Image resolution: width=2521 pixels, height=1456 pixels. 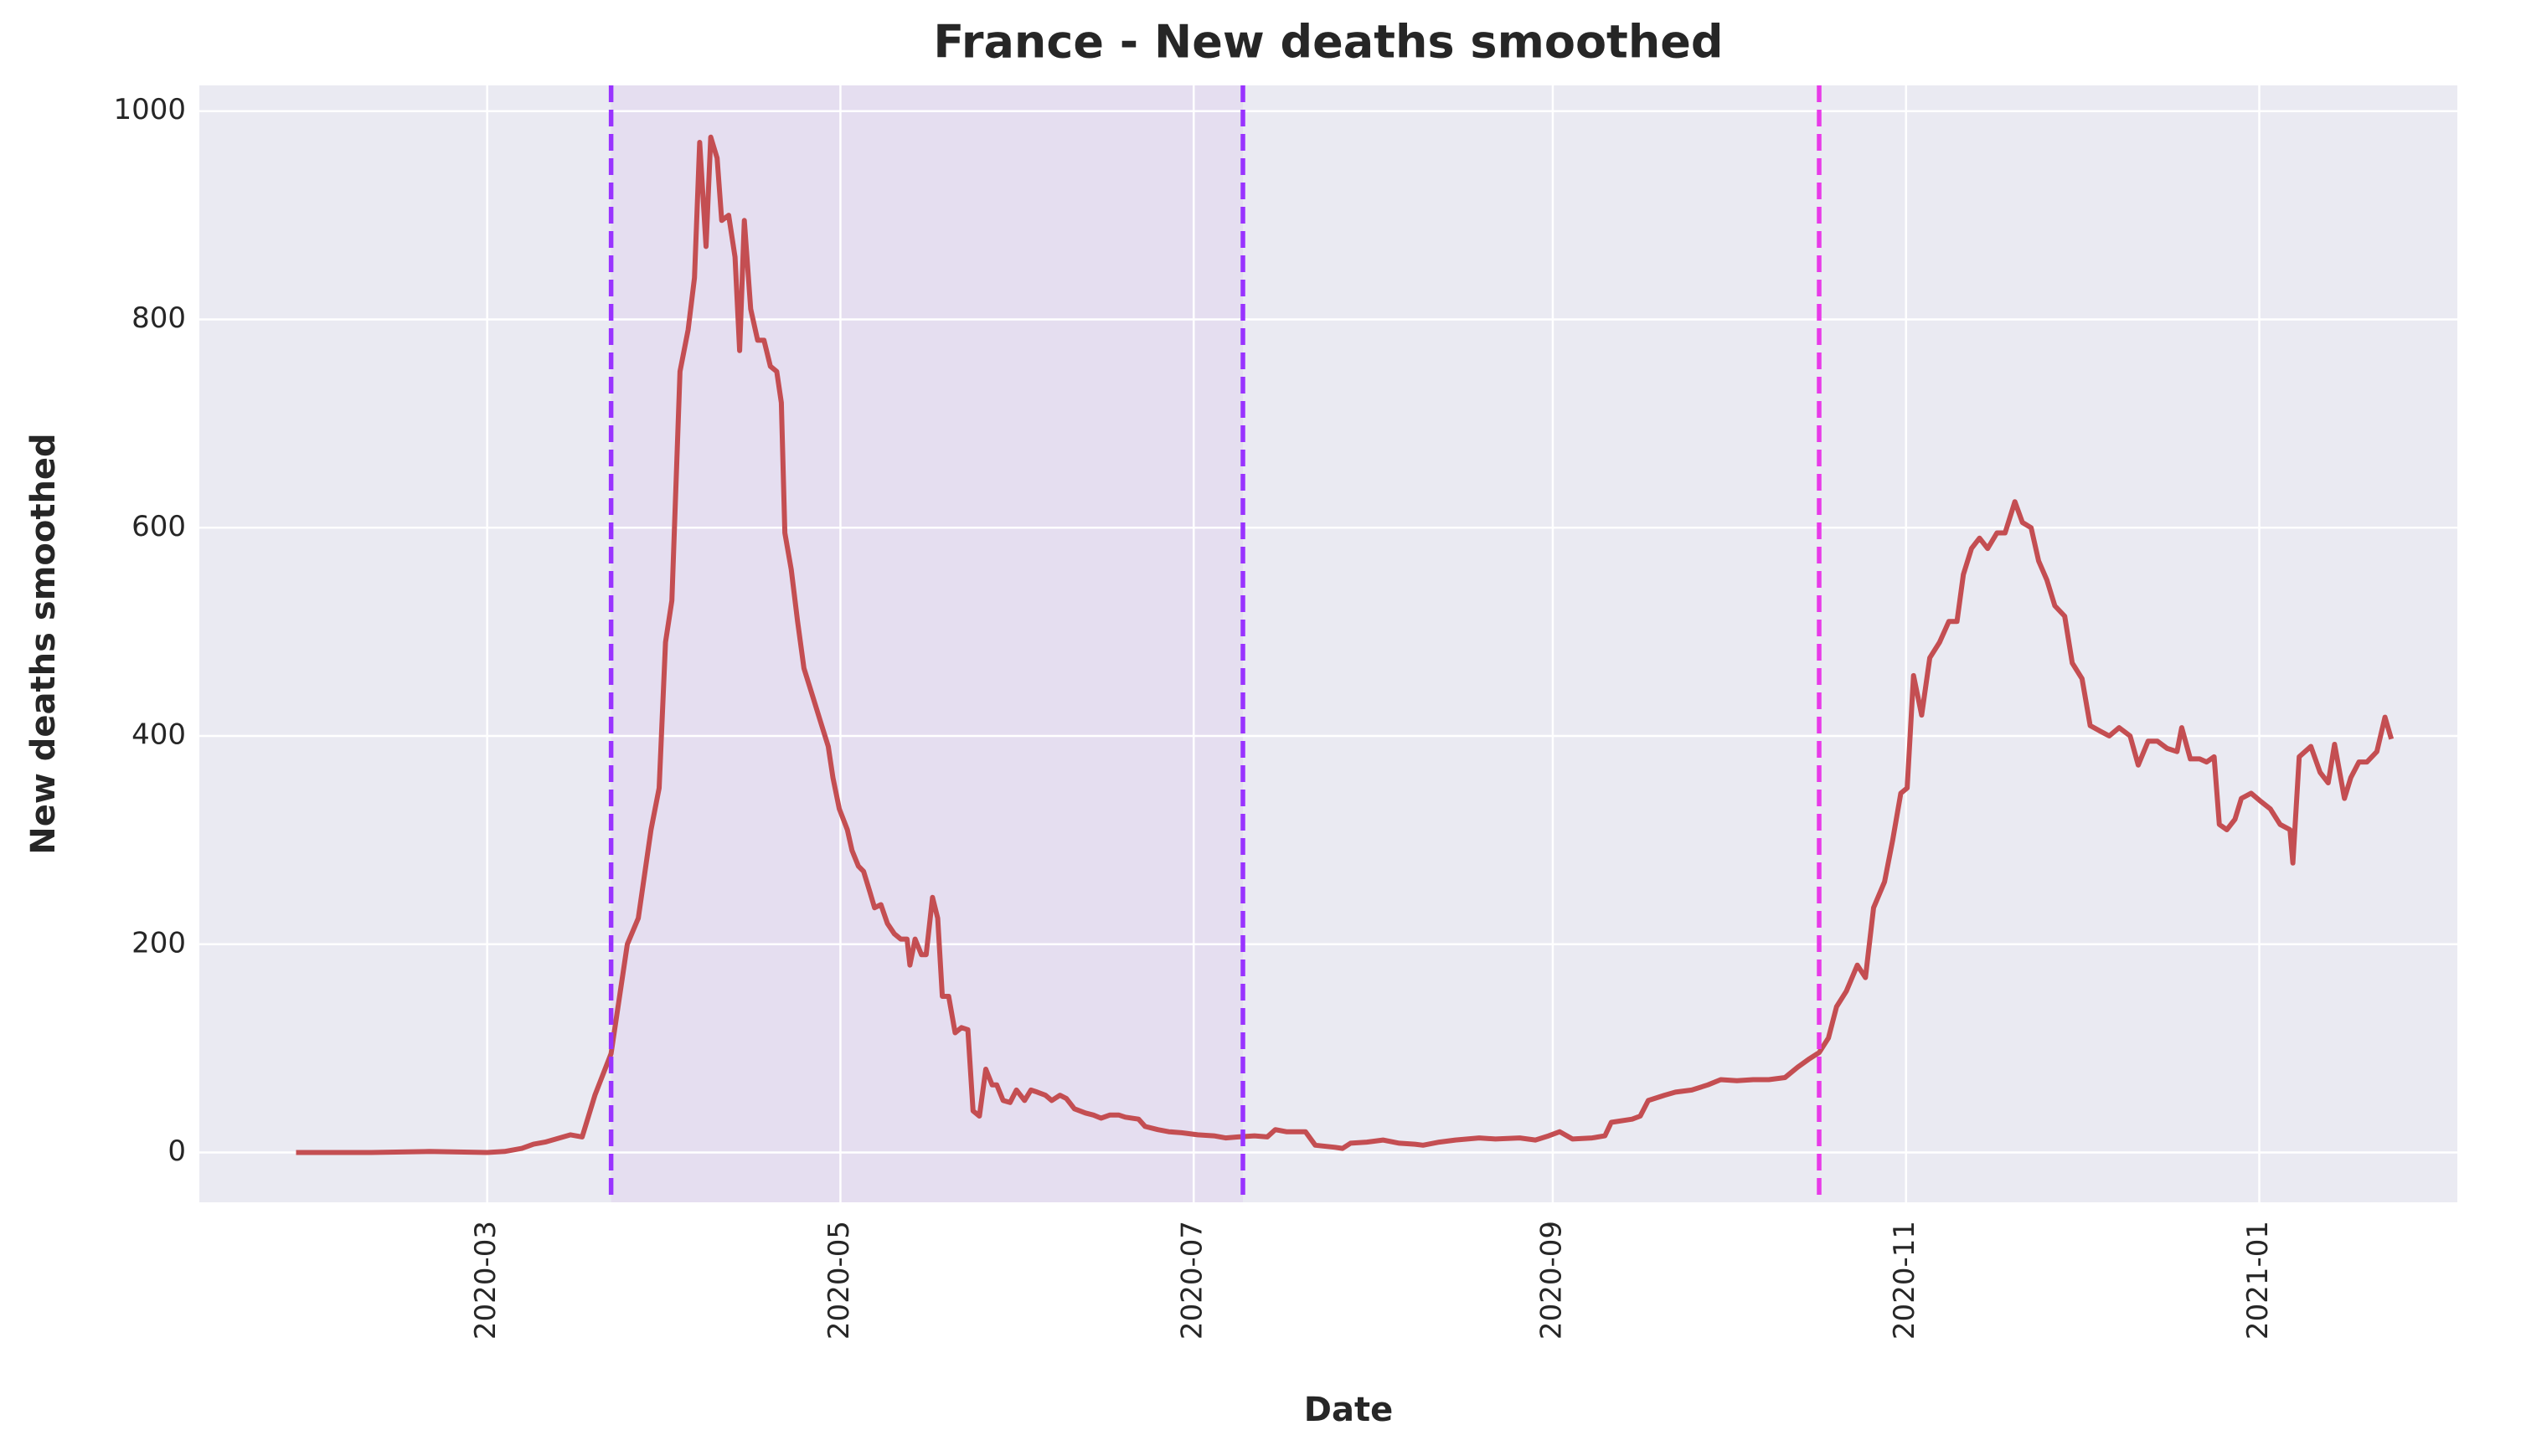 I want to click on x-tick-label: 2020-05, so click(x=839, y=1280).